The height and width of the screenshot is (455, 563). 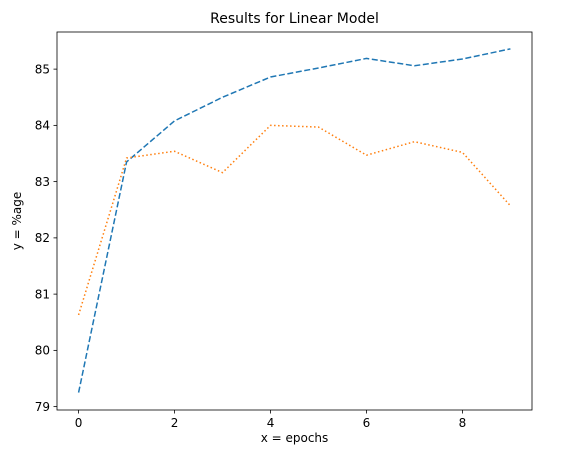 What do you see at coordinates (42, 126) in the screenshot?
I see `y-tick-label: 84` at bounding box center [42, 126].